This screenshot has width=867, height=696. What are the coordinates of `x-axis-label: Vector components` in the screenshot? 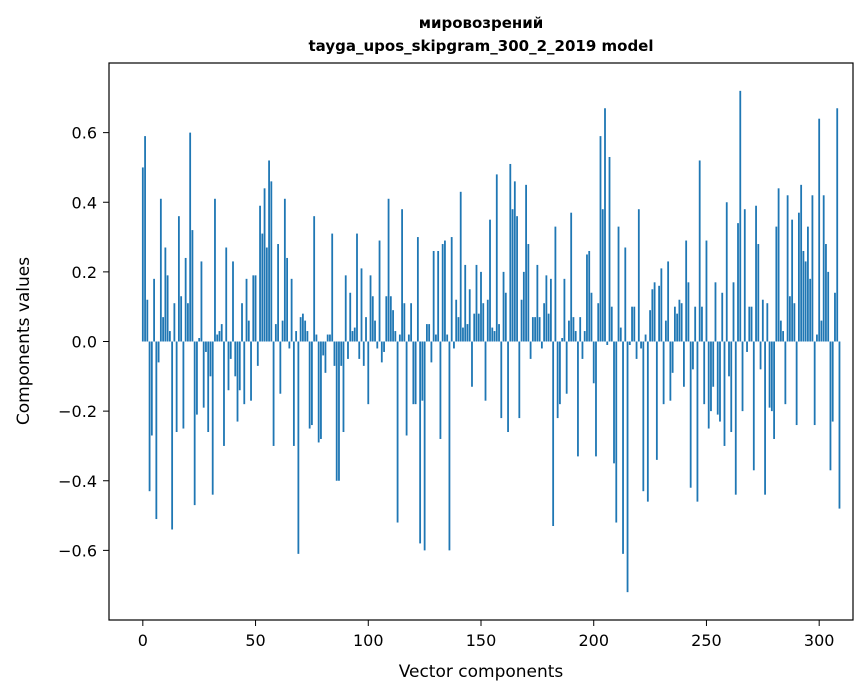 It's located at (481, 672).